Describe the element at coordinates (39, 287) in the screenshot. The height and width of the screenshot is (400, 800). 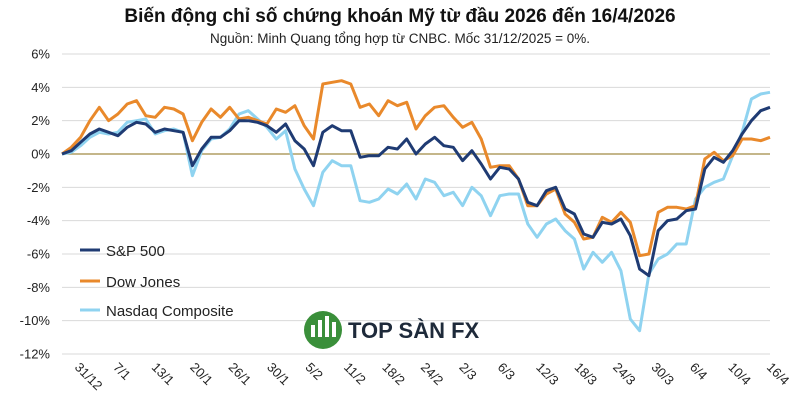
I see `y-tick-label: -8%` at that location.